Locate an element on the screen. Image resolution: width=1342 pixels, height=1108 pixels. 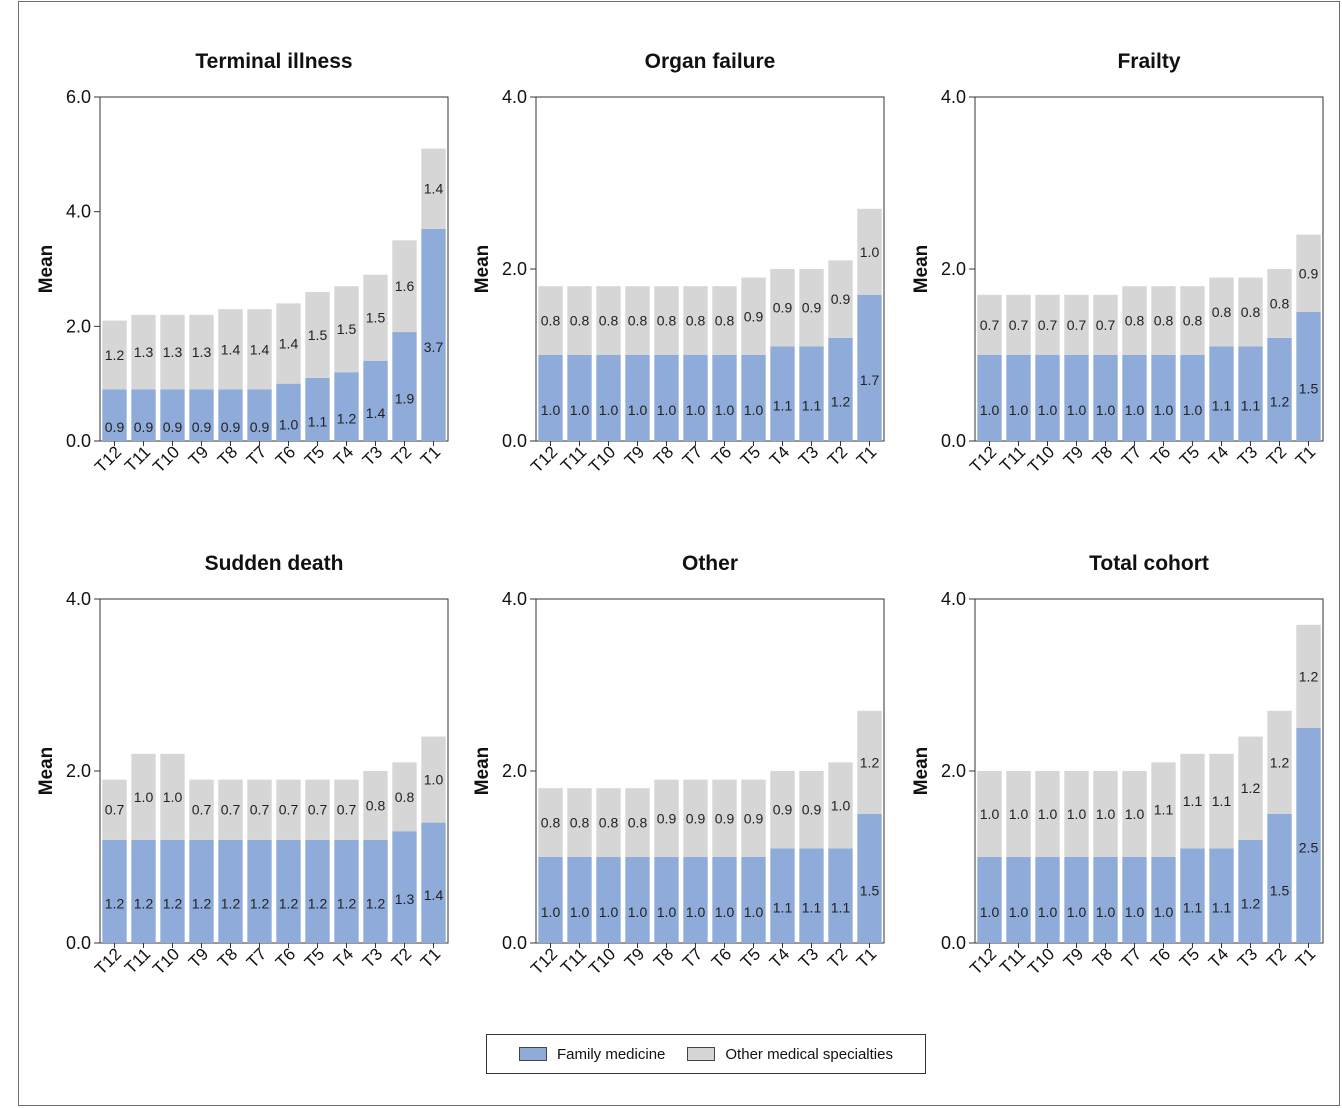
panel-title: Organ failure is located at coordinates (710, 61).